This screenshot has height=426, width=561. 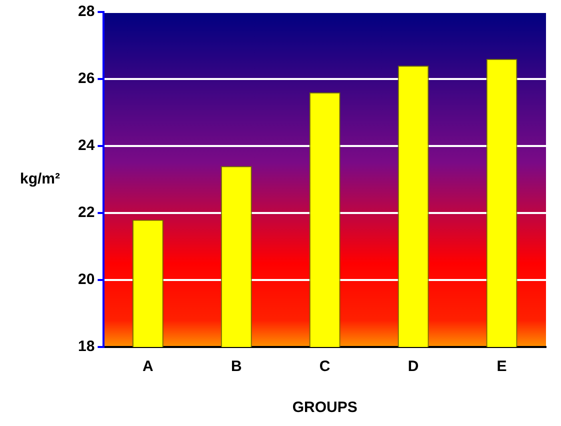 I want to click on x-tick-label: A, so click(x=148, y=367).